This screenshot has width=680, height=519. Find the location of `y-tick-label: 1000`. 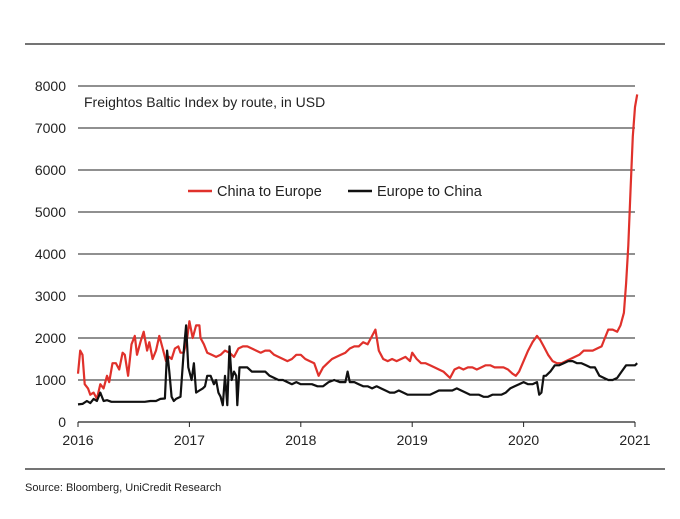

y-tick-label: 1000 is located at coordinates (50, 380).